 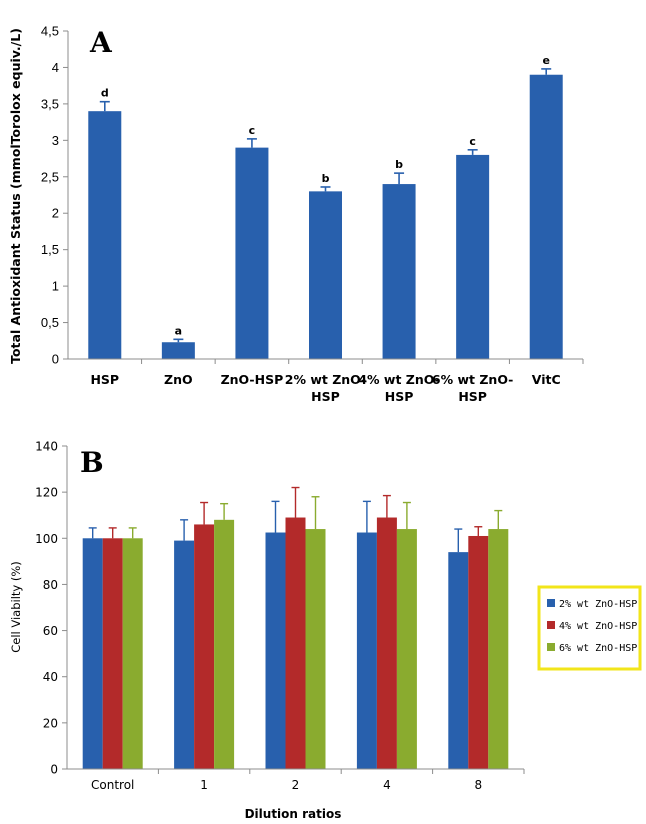 I want to click on panel-a-category-label: ZnO, so click(x=178, y=379).